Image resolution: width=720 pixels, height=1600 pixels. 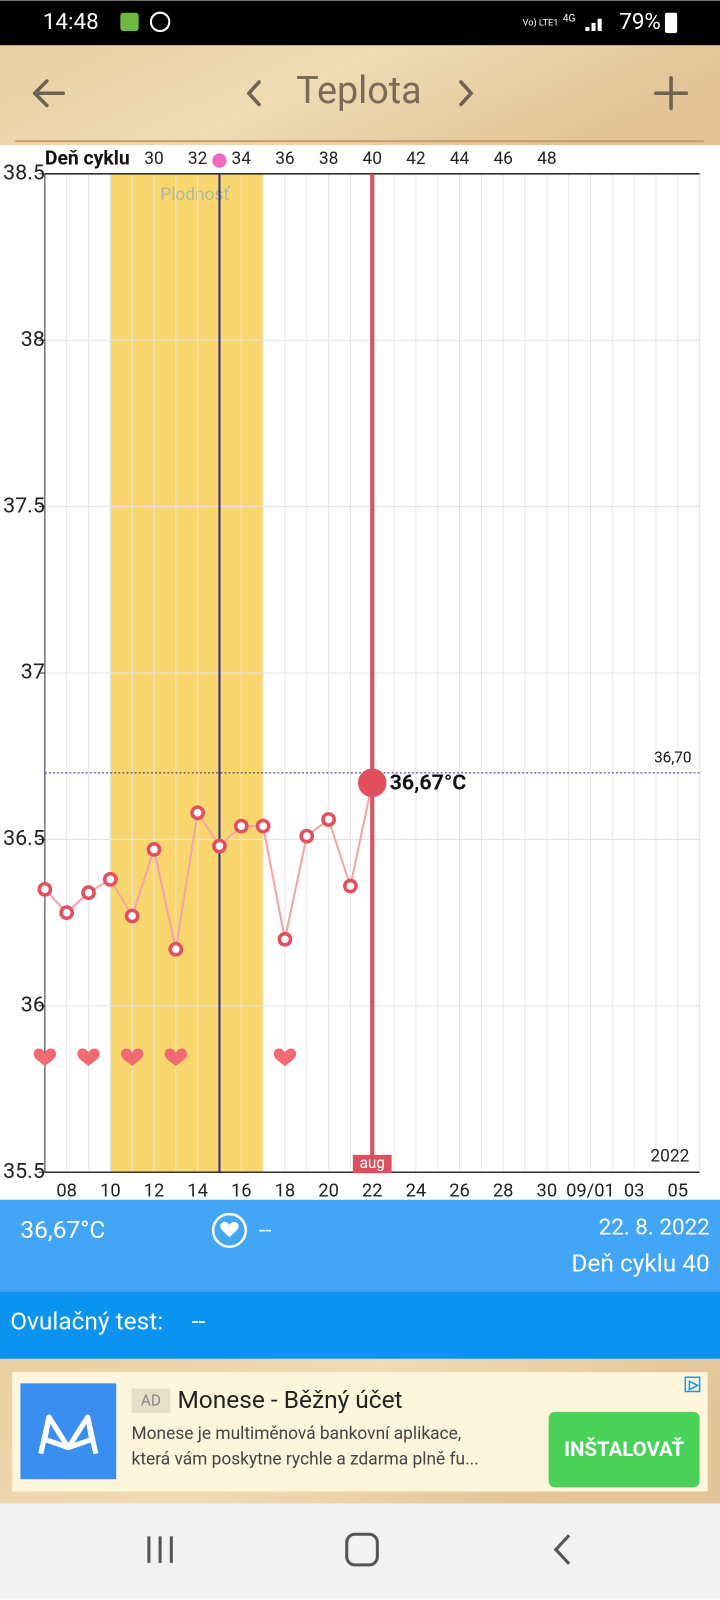 What do you see at coordinates (49, 93) in the screenshot?
I see `back-button` at bounding box center [49, 93].